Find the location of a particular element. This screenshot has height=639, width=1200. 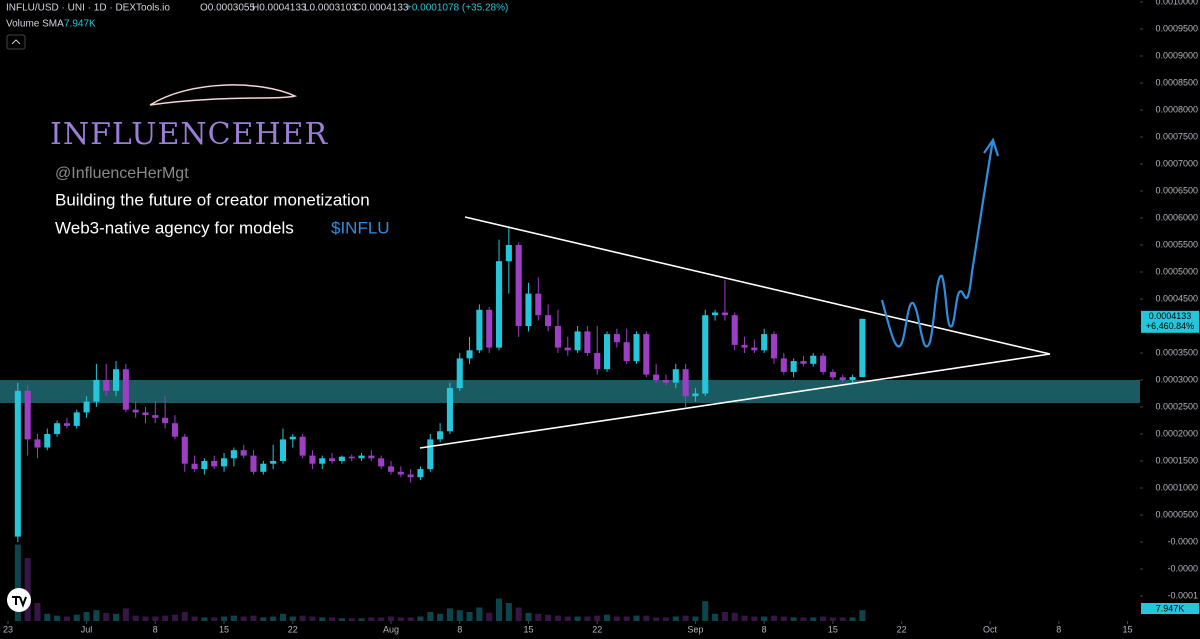

y-tick-label: 0.0000500 is located at coordinates (1176, 514).